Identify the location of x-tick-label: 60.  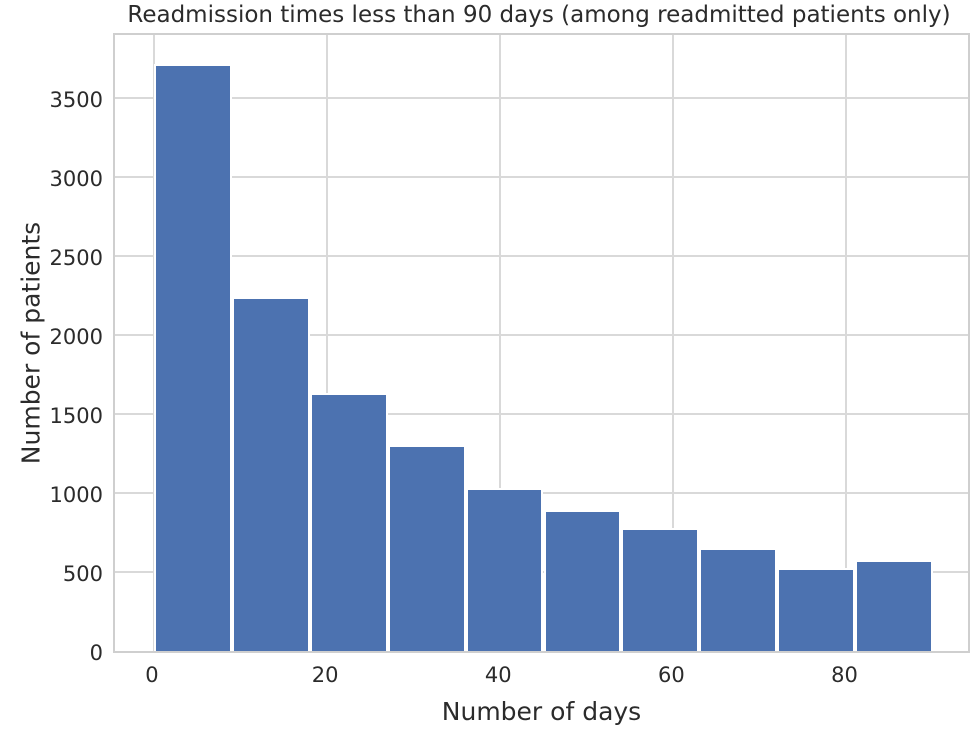
(671, 675).